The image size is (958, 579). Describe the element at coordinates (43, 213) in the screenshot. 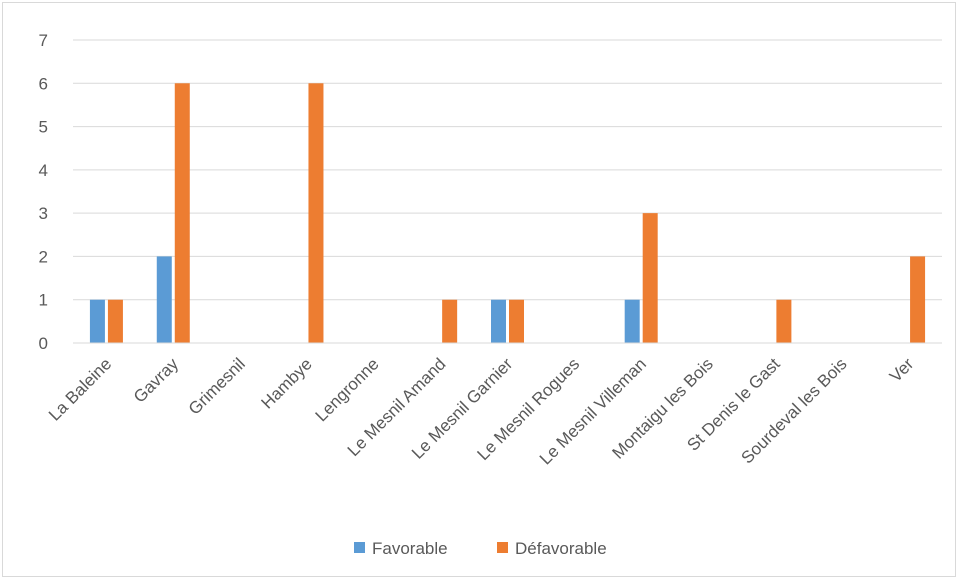

I see `y-tick-label: 3` at that location.